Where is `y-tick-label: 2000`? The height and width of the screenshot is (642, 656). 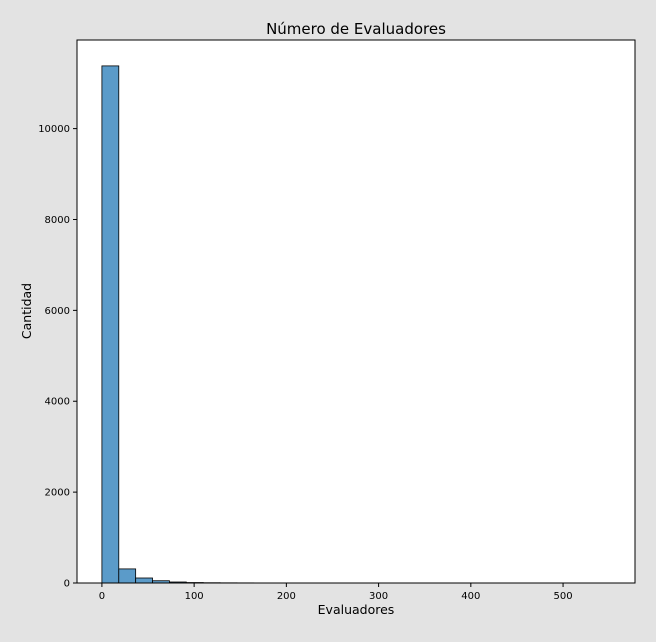 y-tick-label: 2000 is located at coordinates (57, 493).